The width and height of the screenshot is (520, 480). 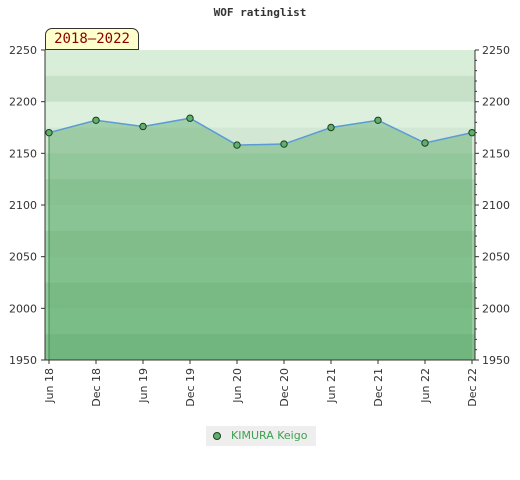 What do you see at coordinates (96, 387) in the screenshot?
I see `x-tick-label: Dec 18` at bounding box center [96, 387].